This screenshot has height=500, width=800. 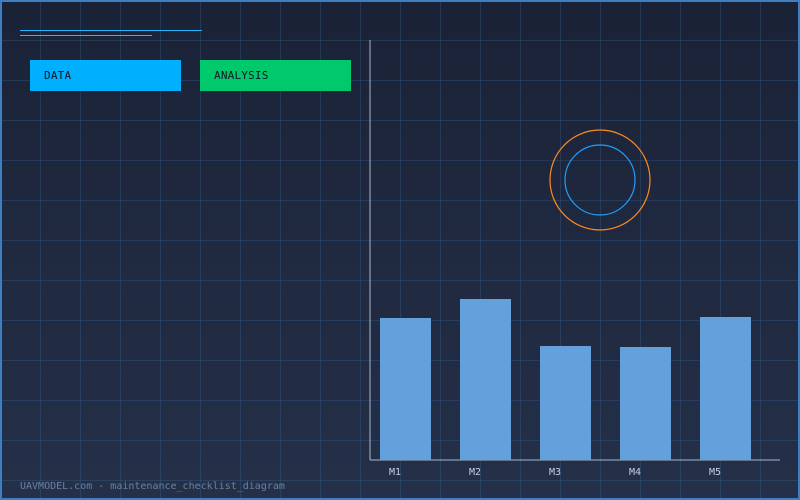 What do you see at coordinates (275, 75) in the screenshot?
I see `analysis-button: ANALYSIS` at bounding box center [275, 75].